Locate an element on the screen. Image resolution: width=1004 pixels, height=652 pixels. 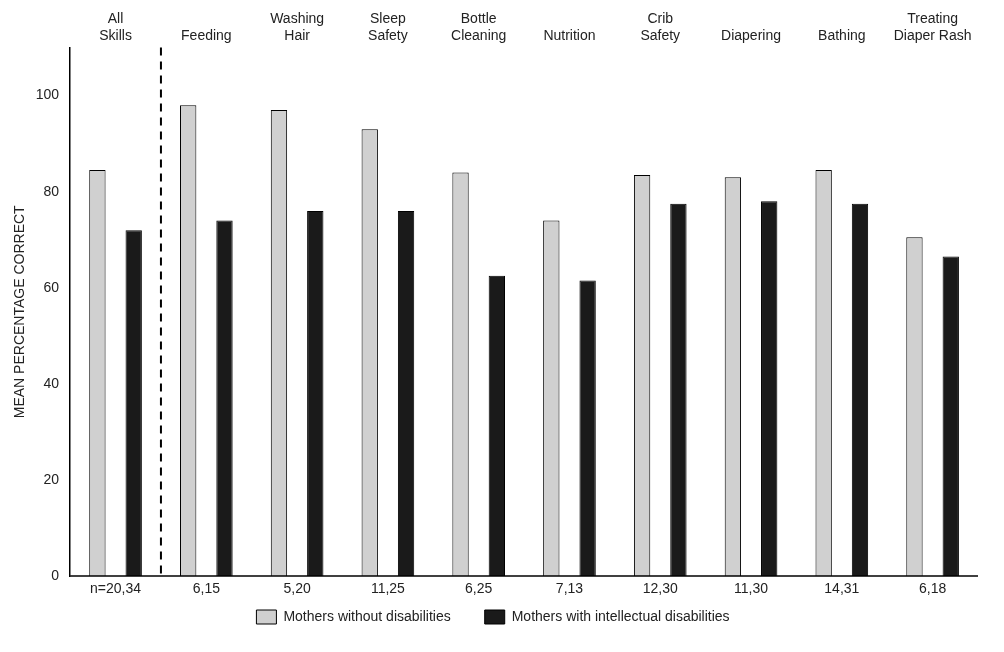
x-tick-label: Bottle Cleaning is located at coordinates (479, 27).